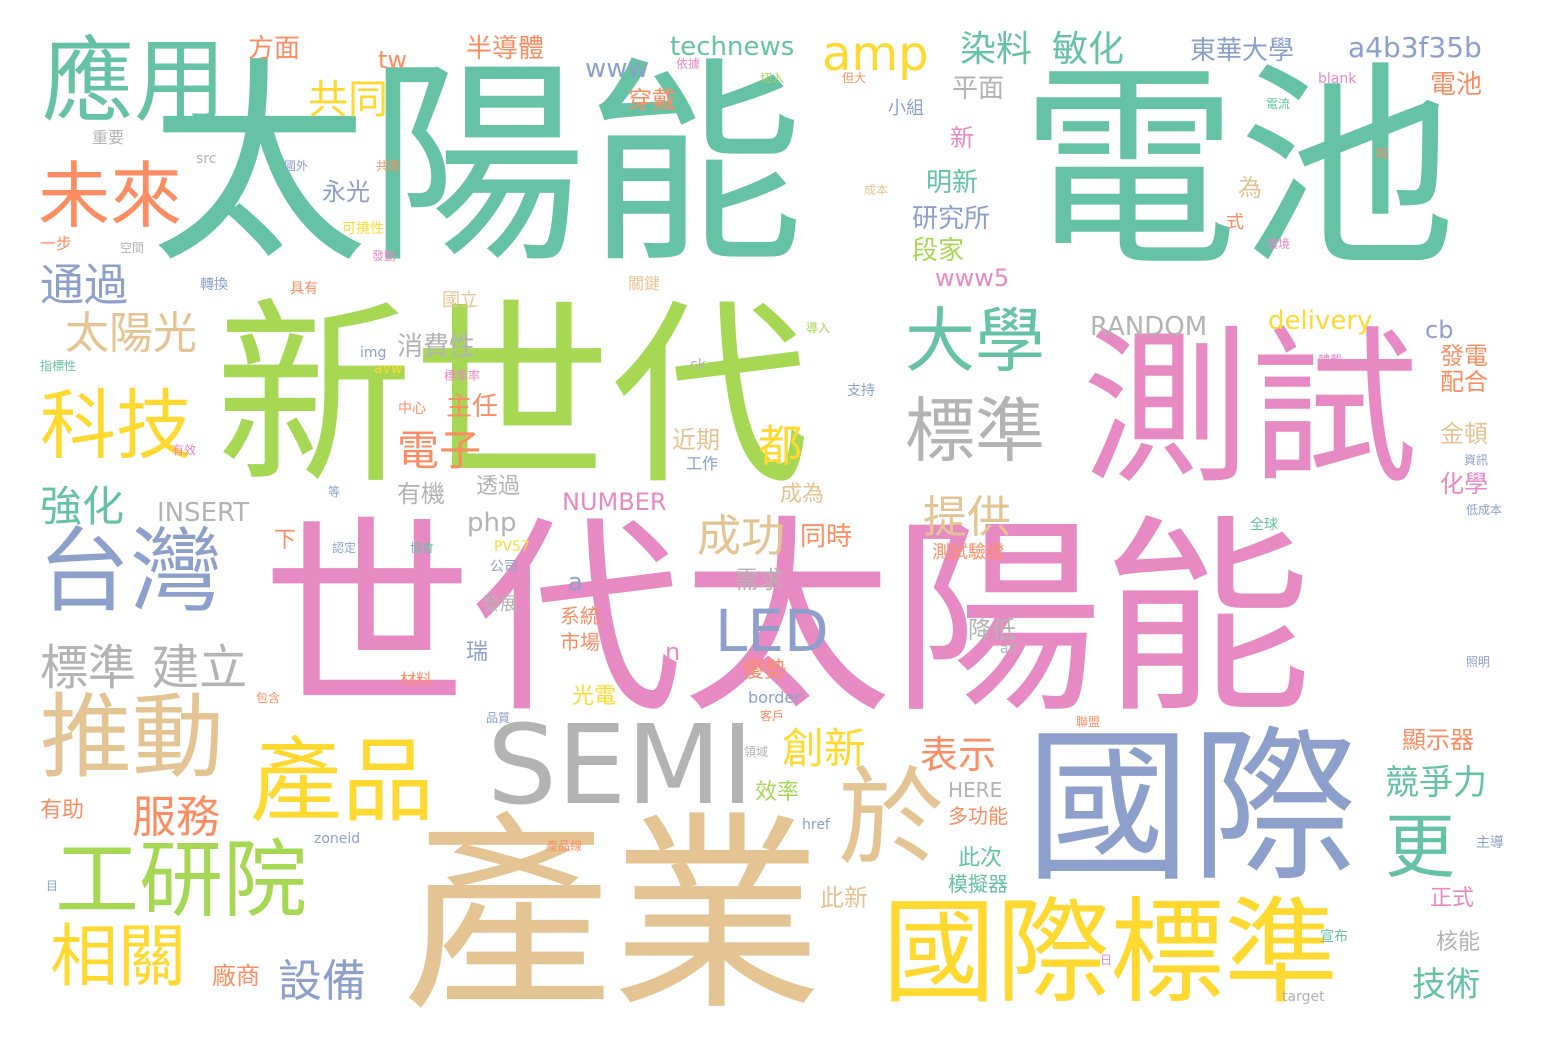 Image resolution: width=1548 pixels, height=1052 pixels. Describe the element at coordinates (1446, 985) in the screenshot. I see `word-technique: 技術` at that location.